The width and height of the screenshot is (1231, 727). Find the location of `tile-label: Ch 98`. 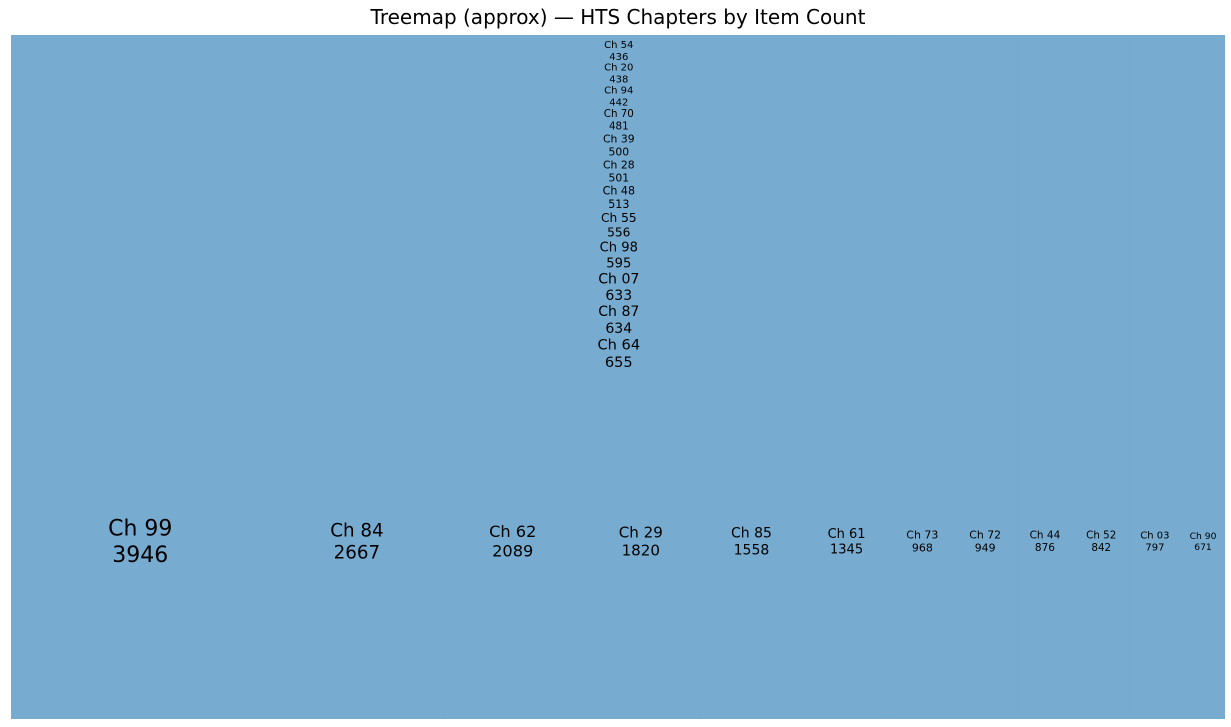

tile-label: Ch 98 is located at coordinates (619, 248).